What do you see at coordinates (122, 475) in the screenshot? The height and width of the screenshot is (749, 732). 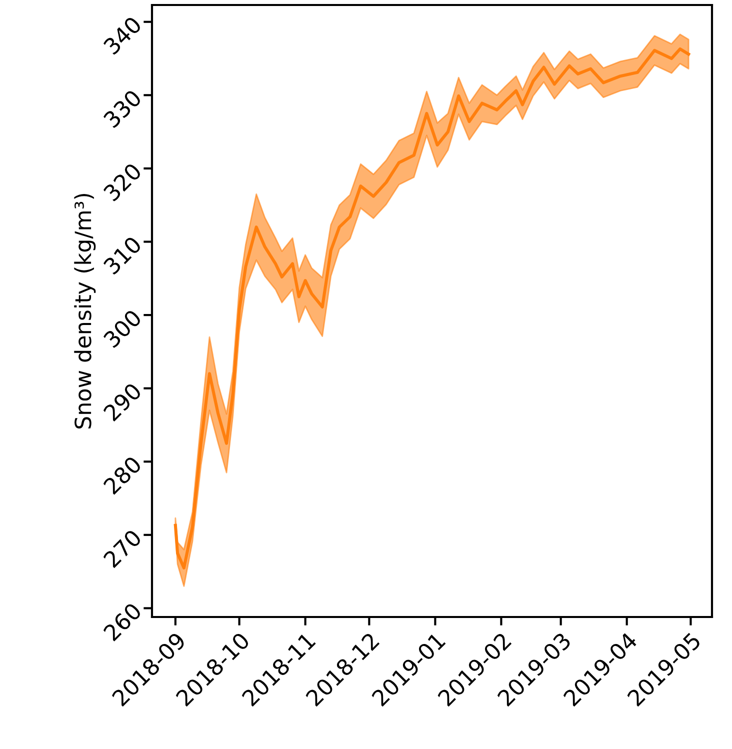 I see `y-tick-label: 280` at bounding box center [122, 475].